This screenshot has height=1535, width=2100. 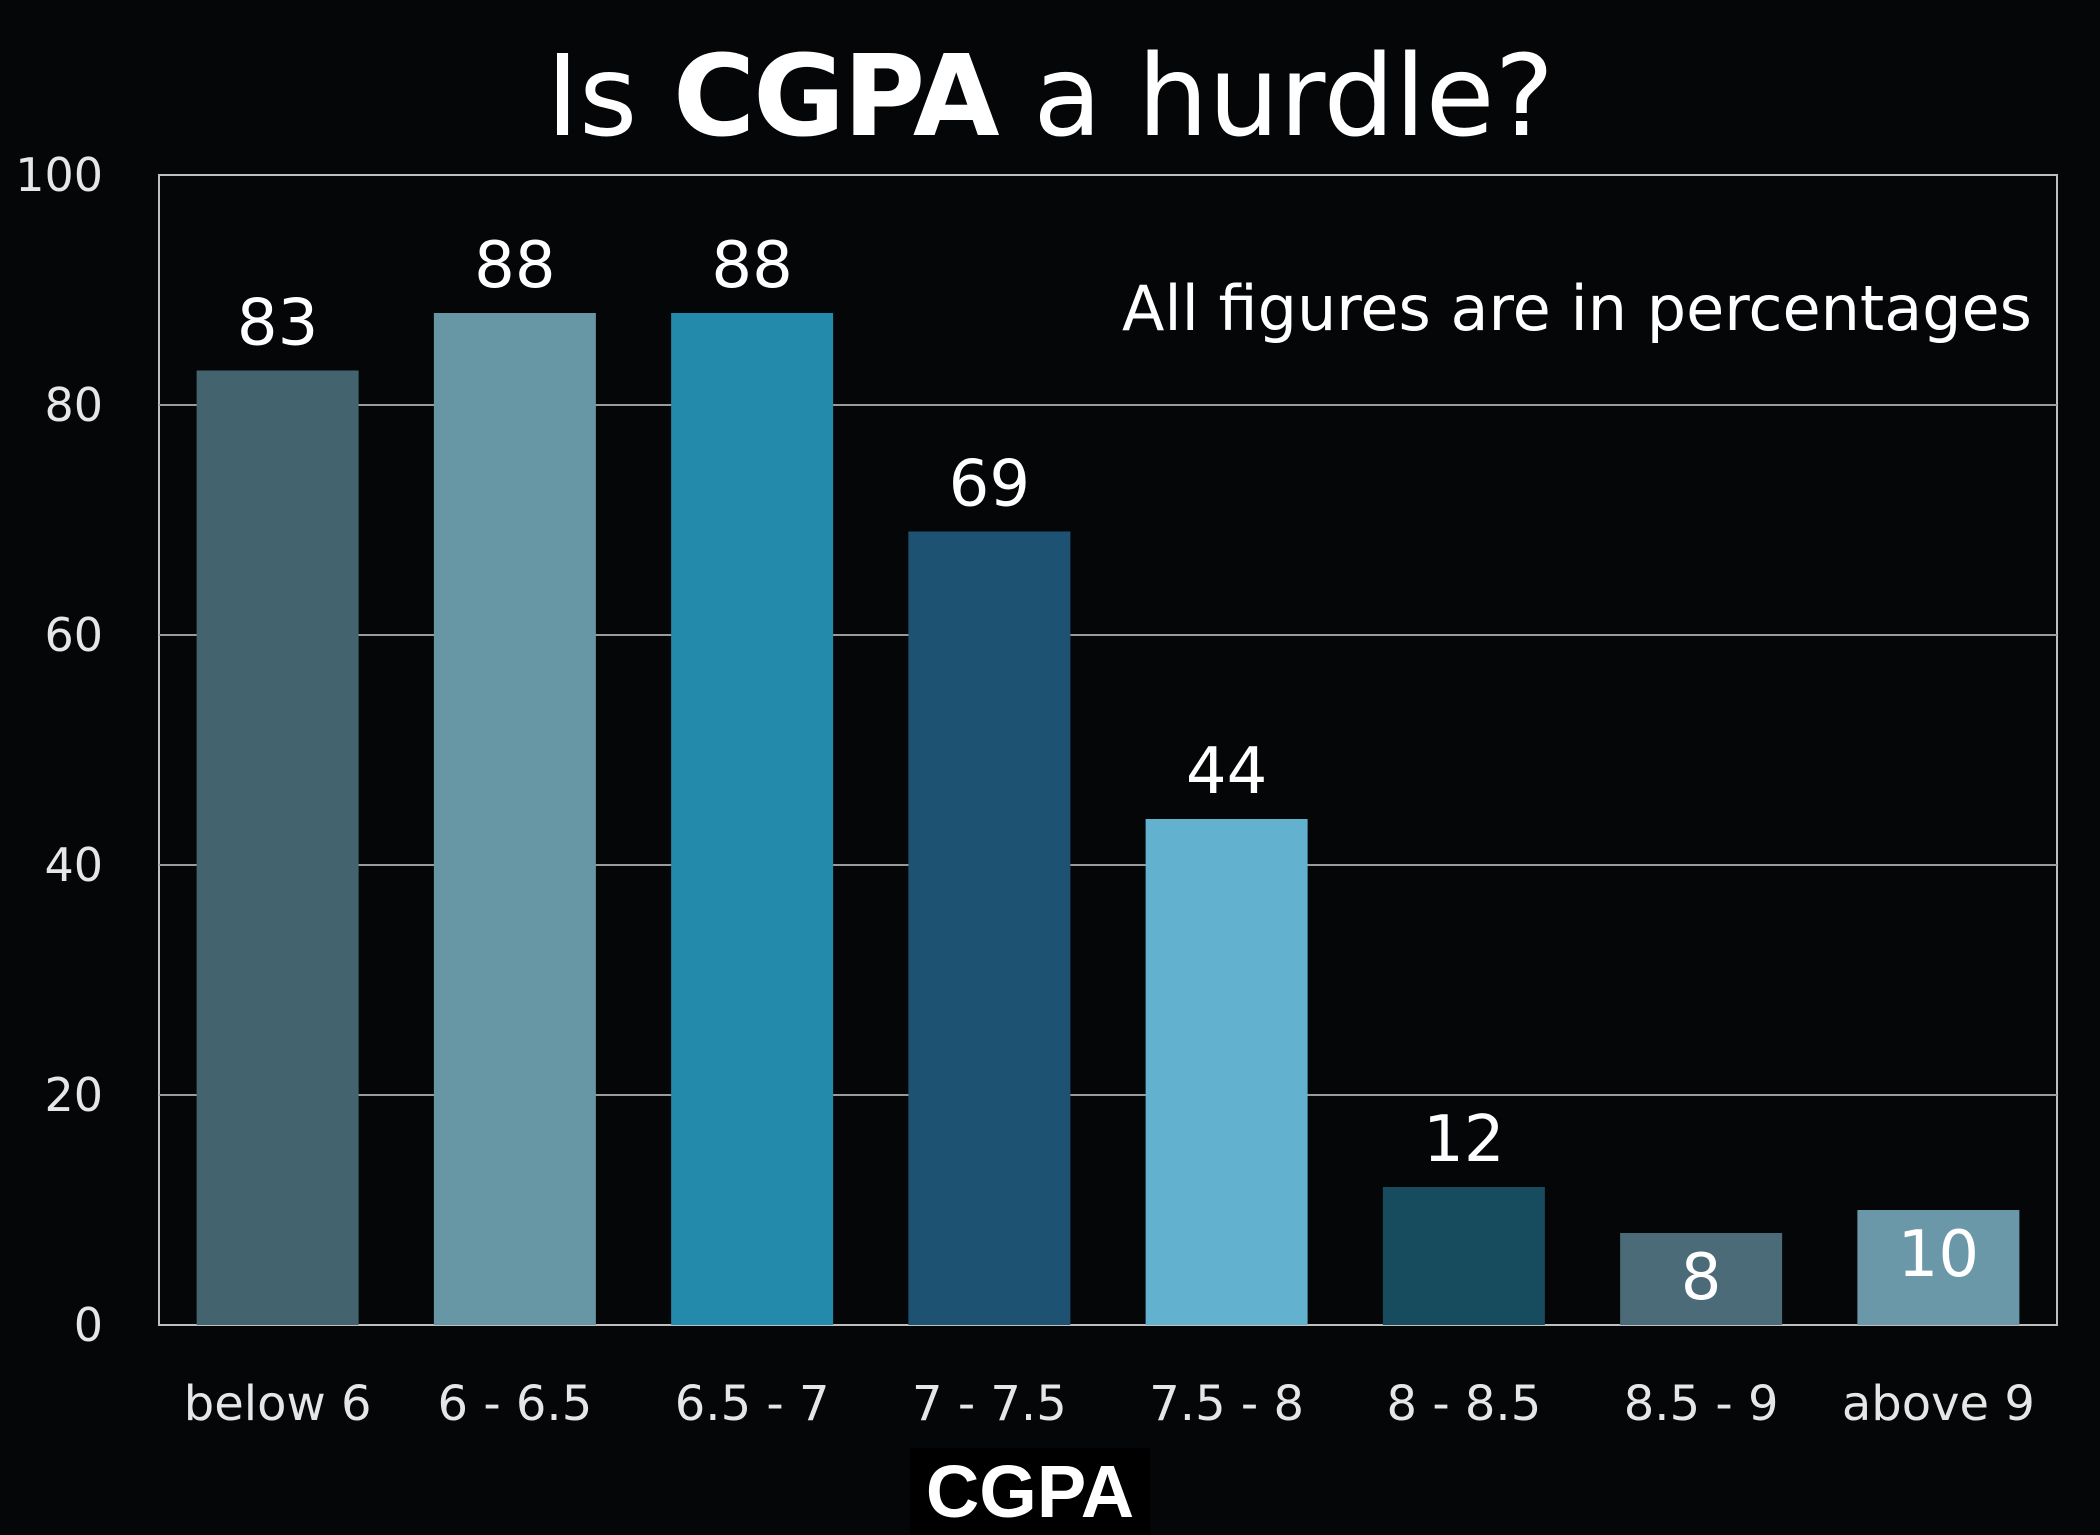 I want to click on chart-note: All figures are in percentages, so click(x=1576, y=308).